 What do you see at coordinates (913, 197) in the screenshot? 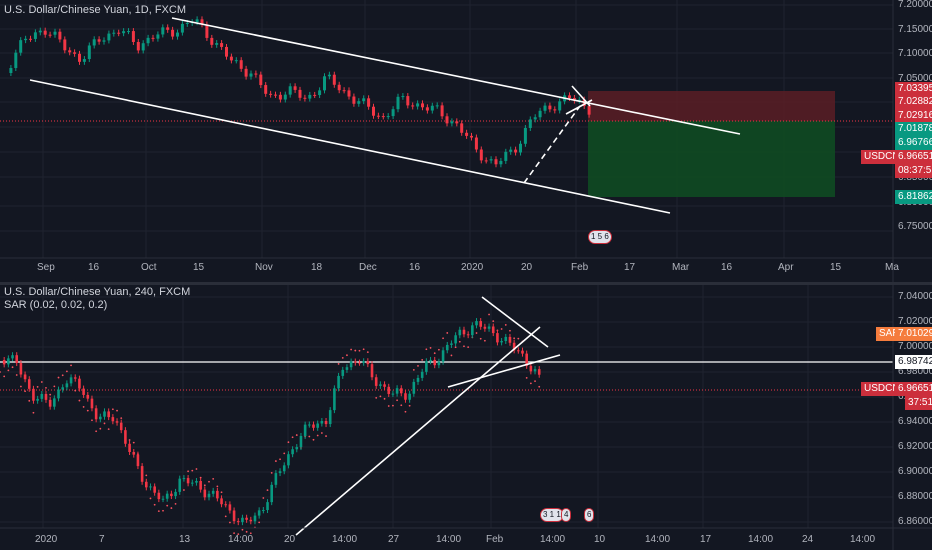
I see `price-label-target-3: 6.81862` at bounding box center [913, 197].